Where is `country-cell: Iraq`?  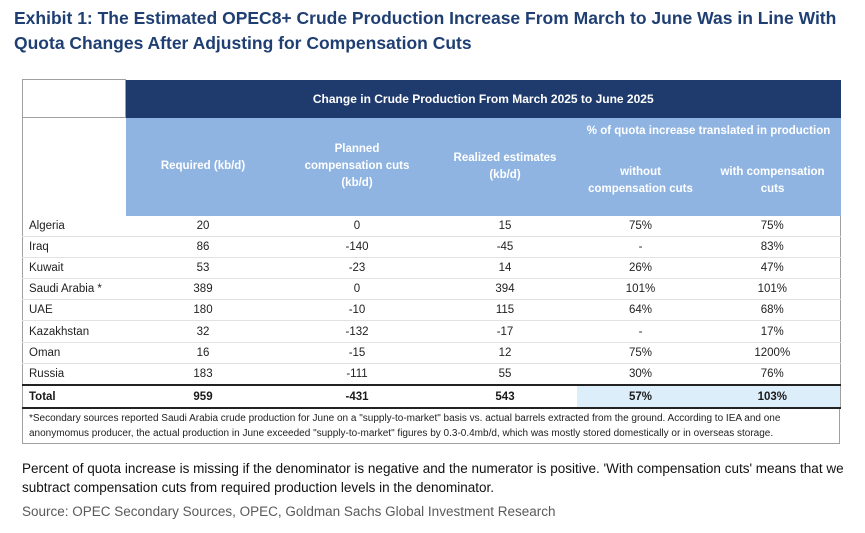 country-cell: Iraq is located at coordinates (74, 247).